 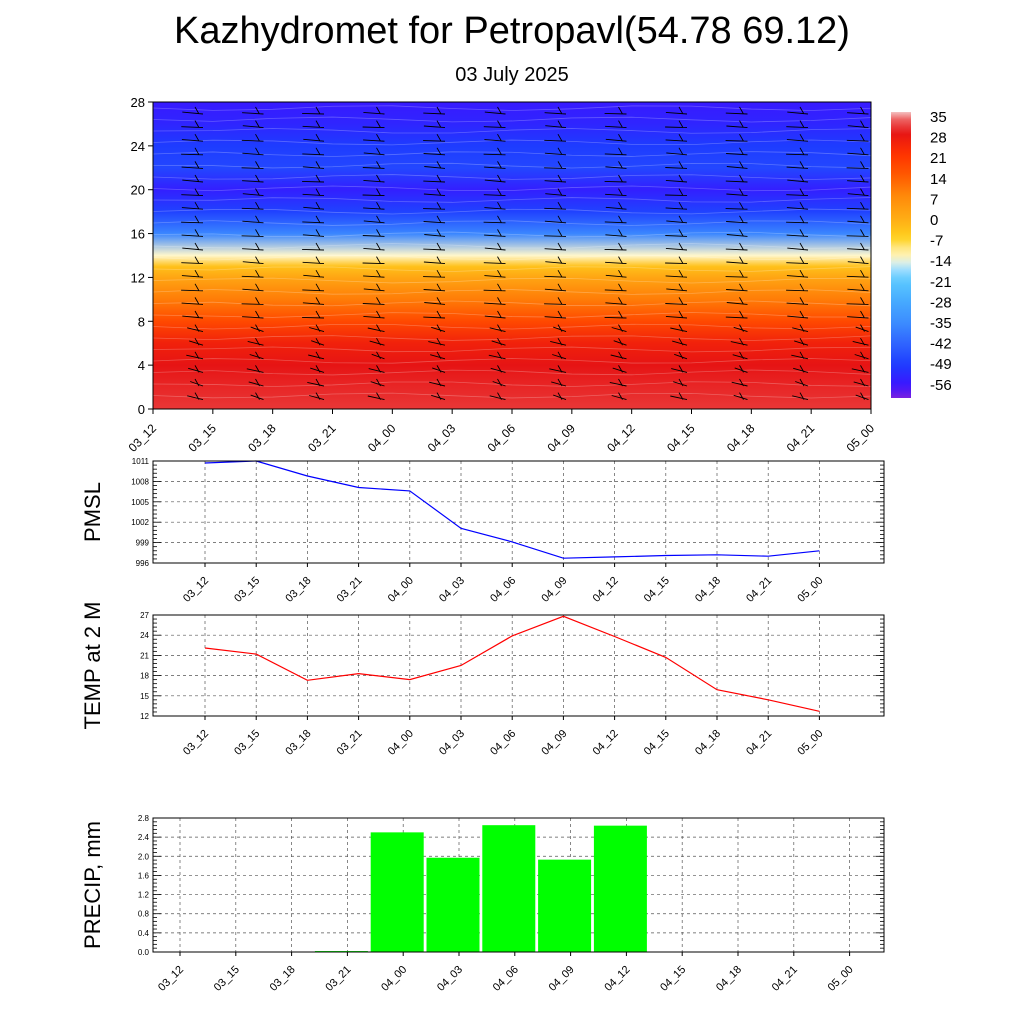 I want to click on heatmap-x-tick-label: 04_09, so click(x=561, y=438).